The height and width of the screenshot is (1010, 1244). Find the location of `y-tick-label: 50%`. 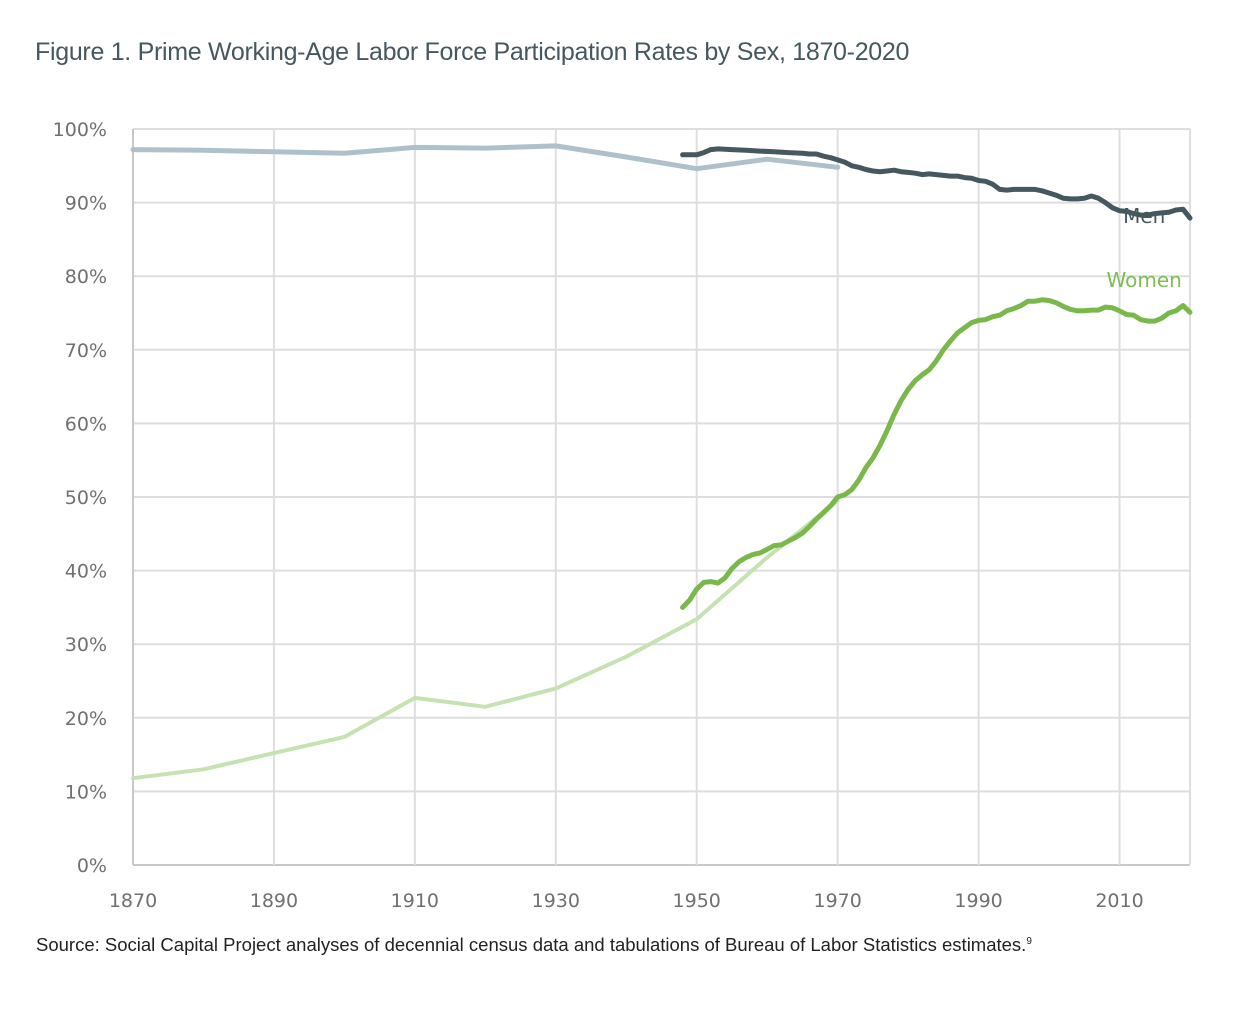

y-tick-label: 50% is located at coordinates (86, 498).